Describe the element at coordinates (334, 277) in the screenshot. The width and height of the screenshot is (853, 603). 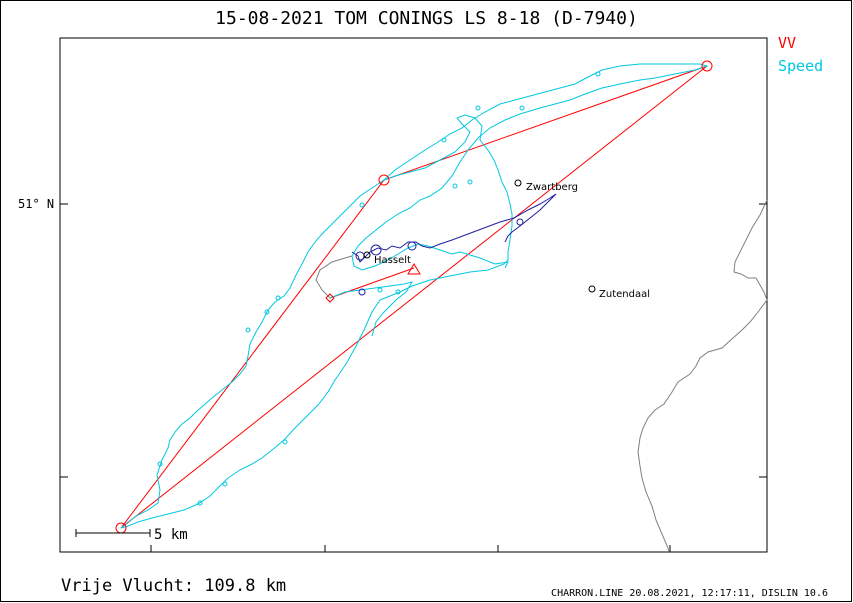
I see `flight-track-west` at that location.